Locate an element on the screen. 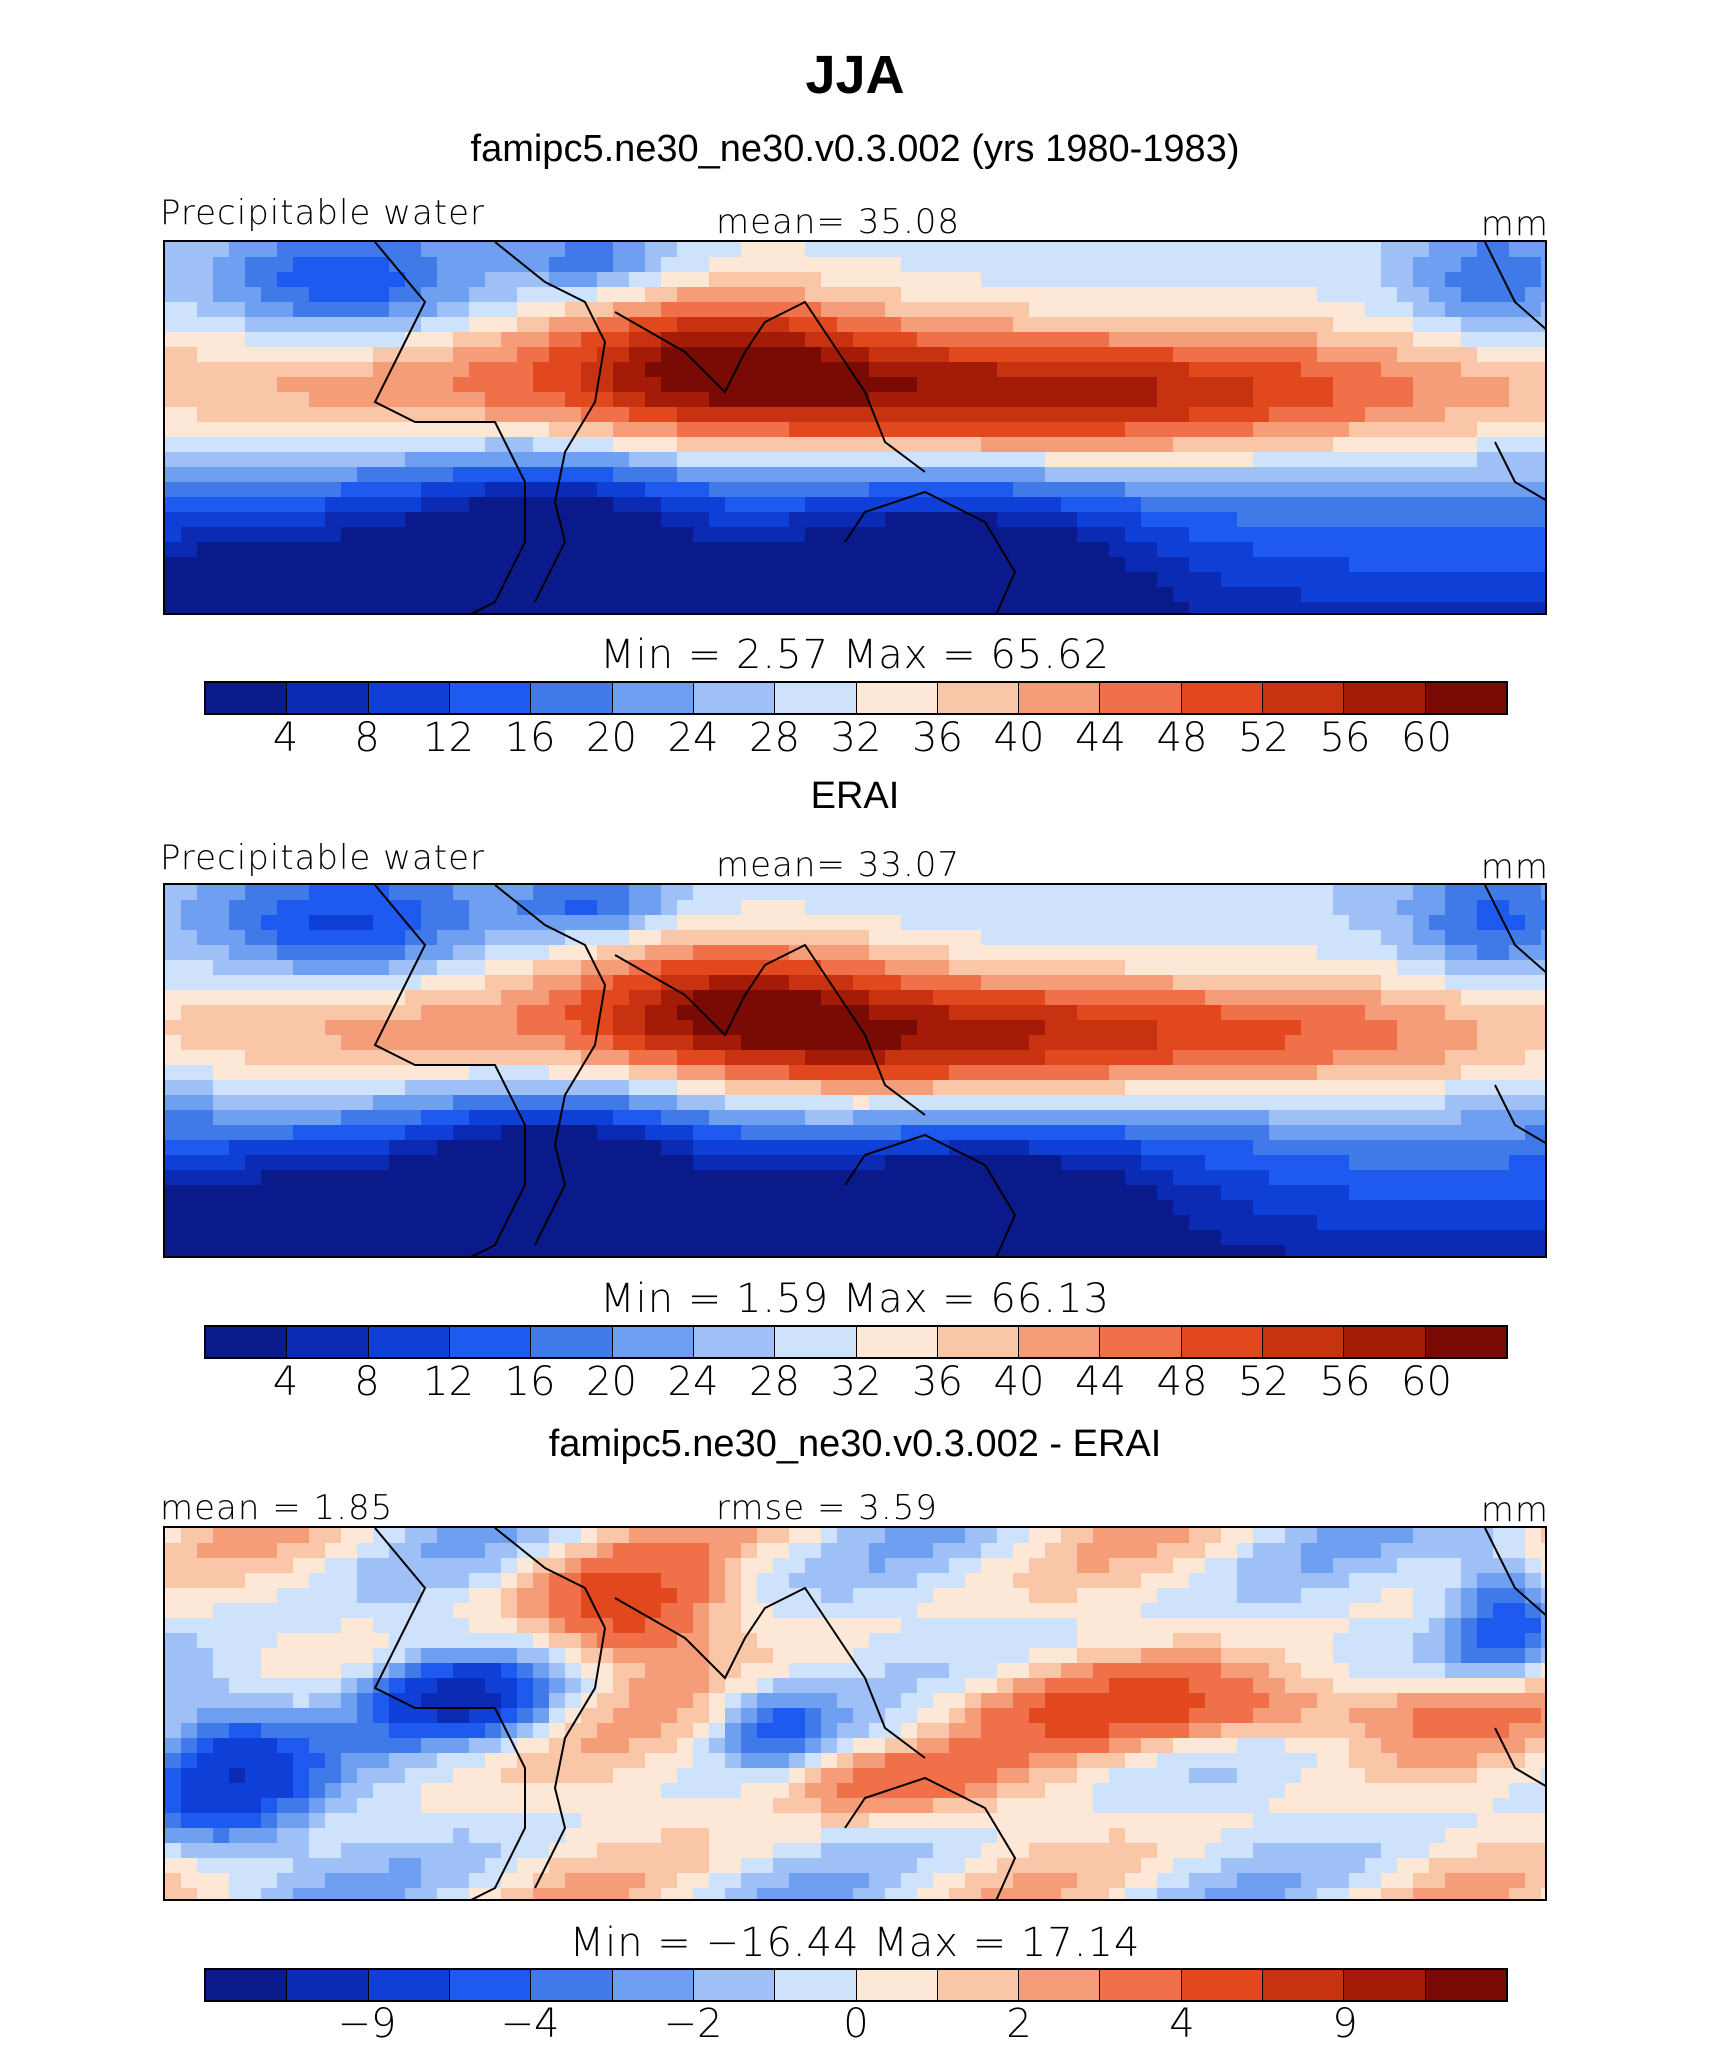 The height and width of the screenshot is (2048, 1710). panel-3-map is located at coordinates (855, 1713).